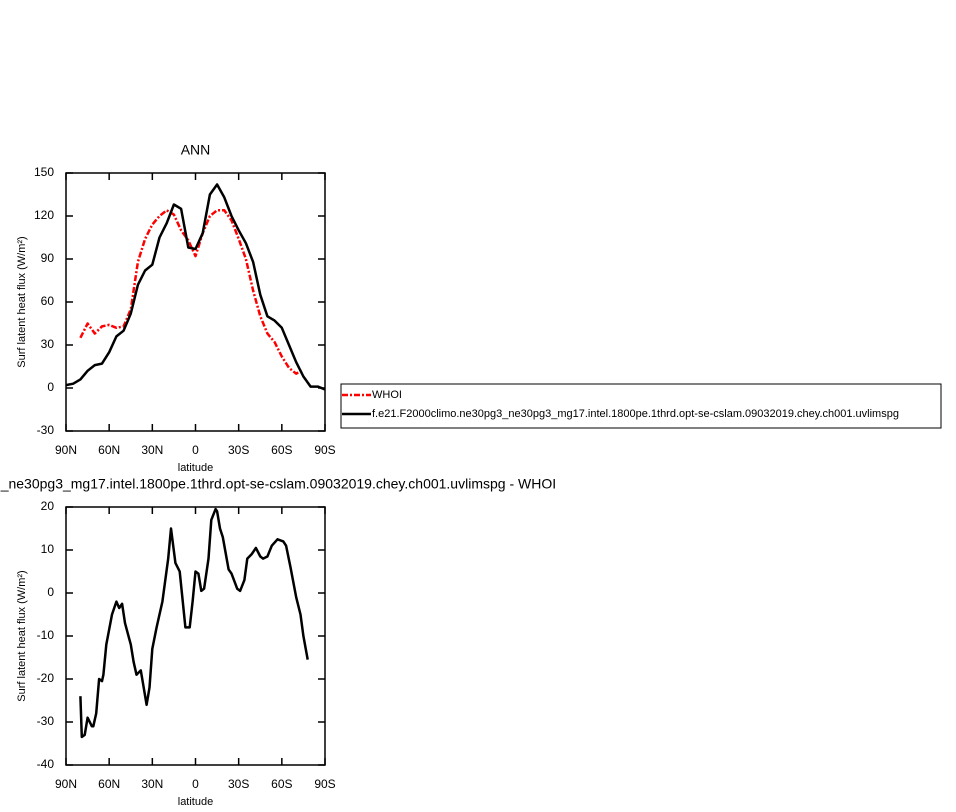 The width and height of the screenshot is (956, 812). Describe the element at coordinates (387, 395) in the screenshot. I see `legend-label: WHOI` at that location.